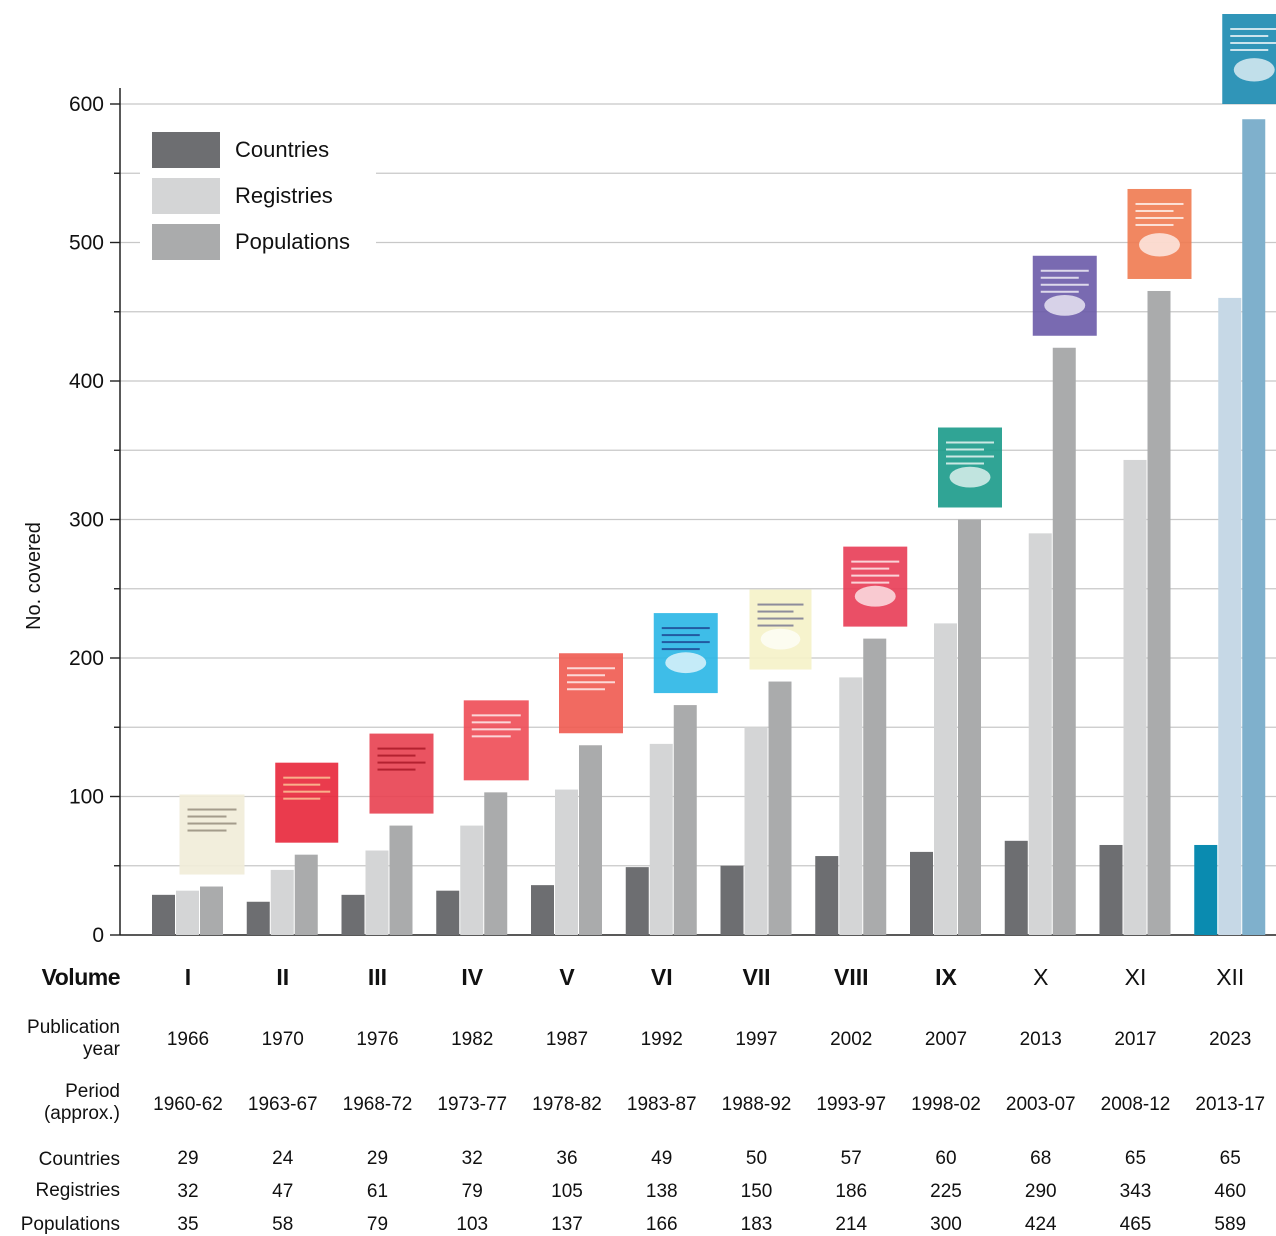 The width and height of the screenshot is (1276, 1236). What do you see at coordinates (92, 1091) in the screenshot?
I see `period-label-line1: Period` at bounding box center [92, 1091].